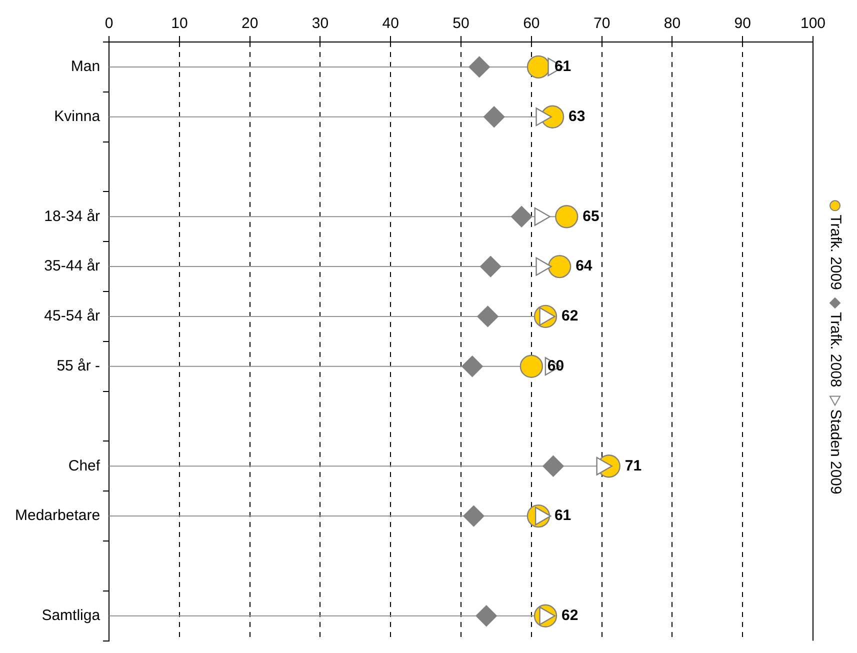  I want to click on legend-label: Staden 2009, so click(835, 451).